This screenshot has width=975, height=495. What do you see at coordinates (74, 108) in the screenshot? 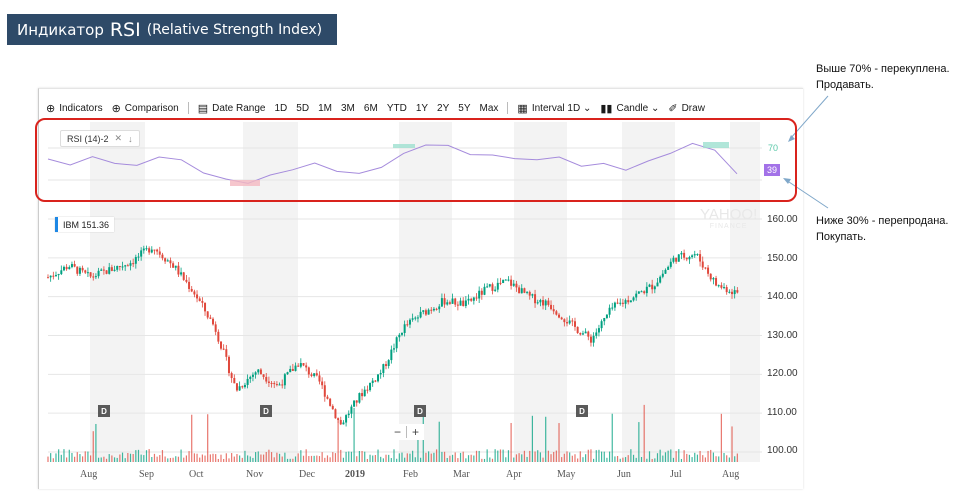
I see `indicators-button: ⊕ Indicators` at bounding box center [74, 108].